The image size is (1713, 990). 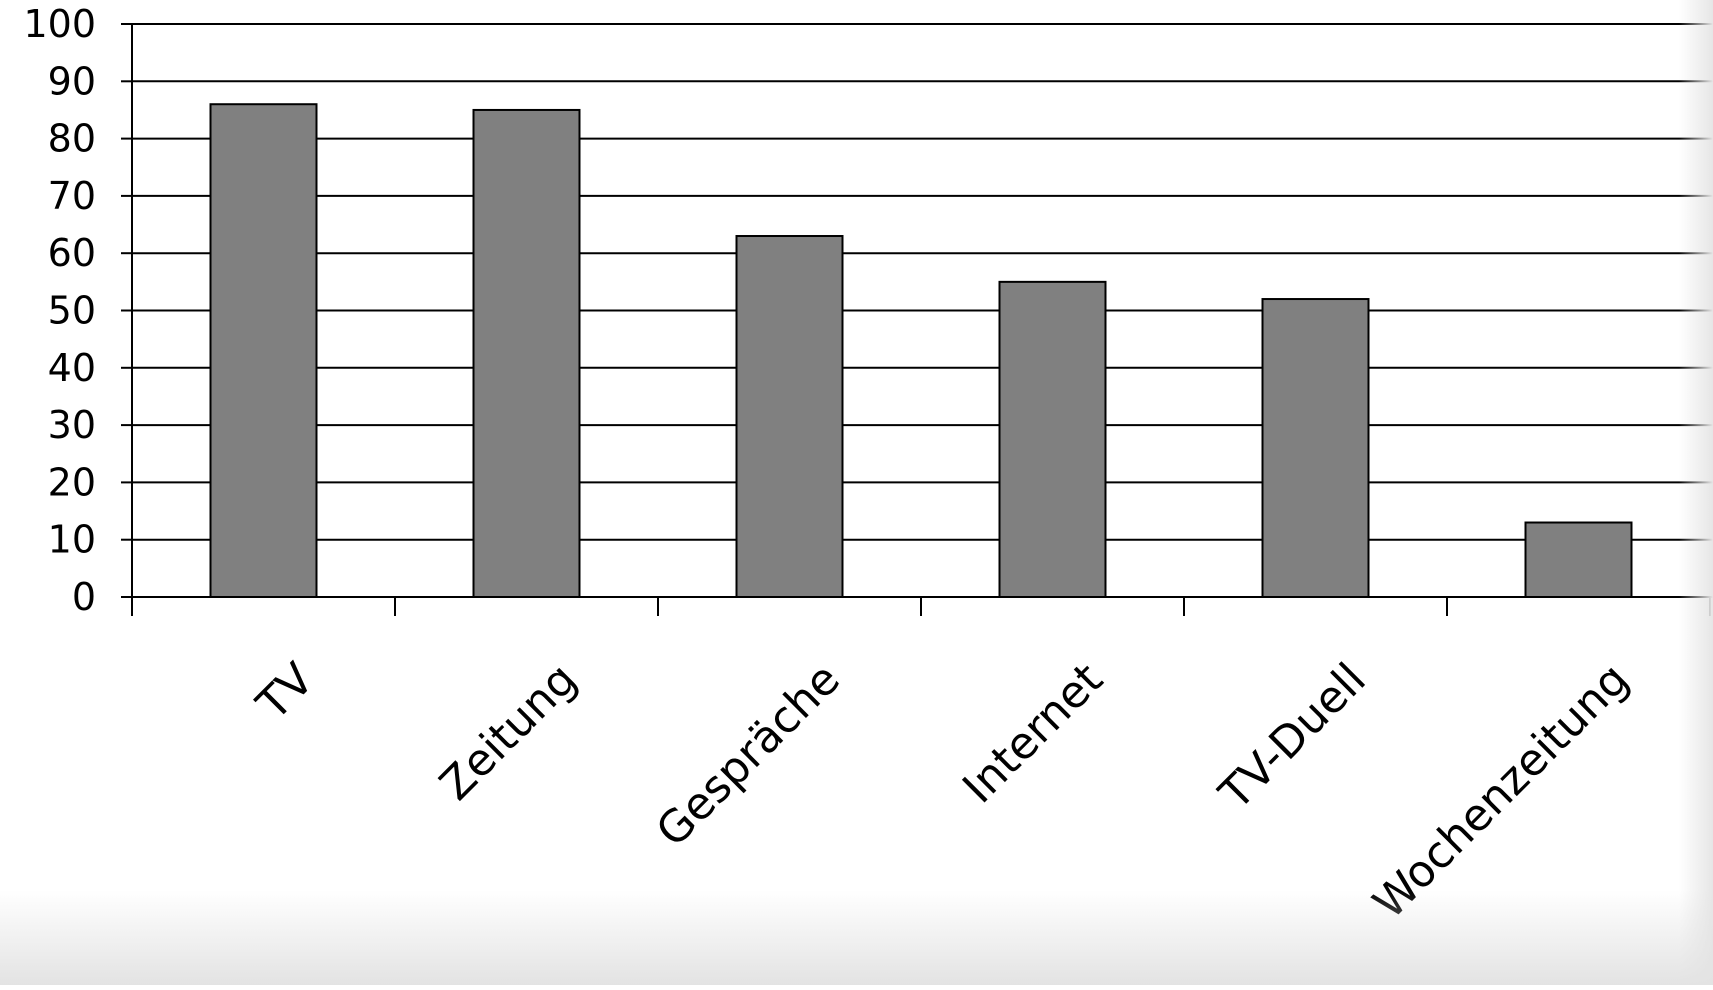 What do you see at coordinates (72, 81) in the screenshot?
I see `y-tick-label: 90` at bounding box center [72, 81].